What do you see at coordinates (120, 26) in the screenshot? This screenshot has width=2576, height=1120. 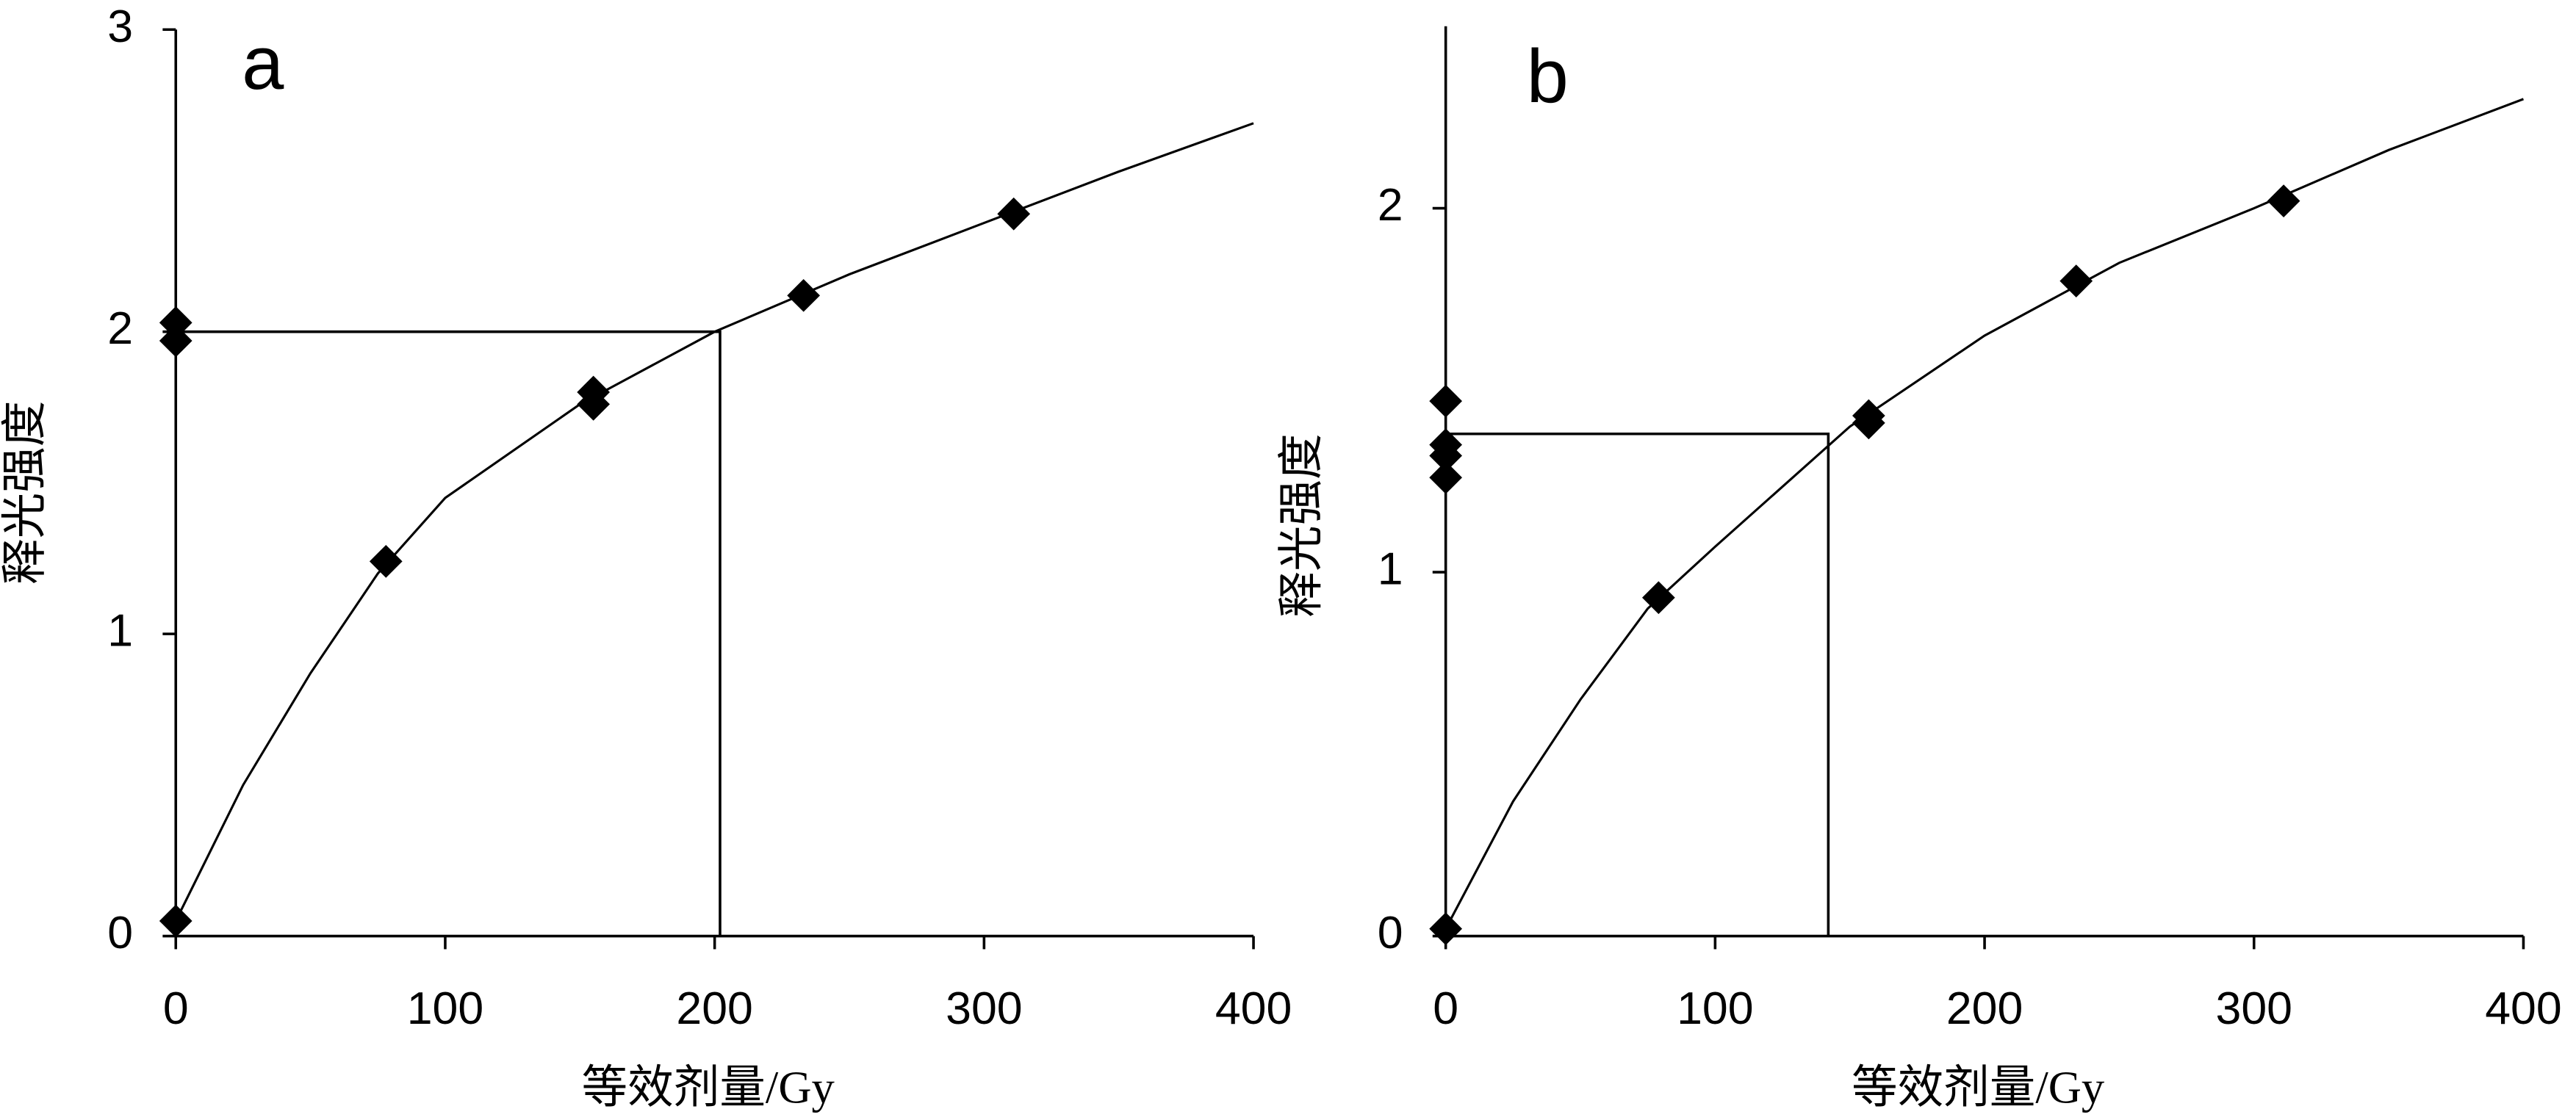 I see `y-tick-label: 3` at bounding box center [120, 26].